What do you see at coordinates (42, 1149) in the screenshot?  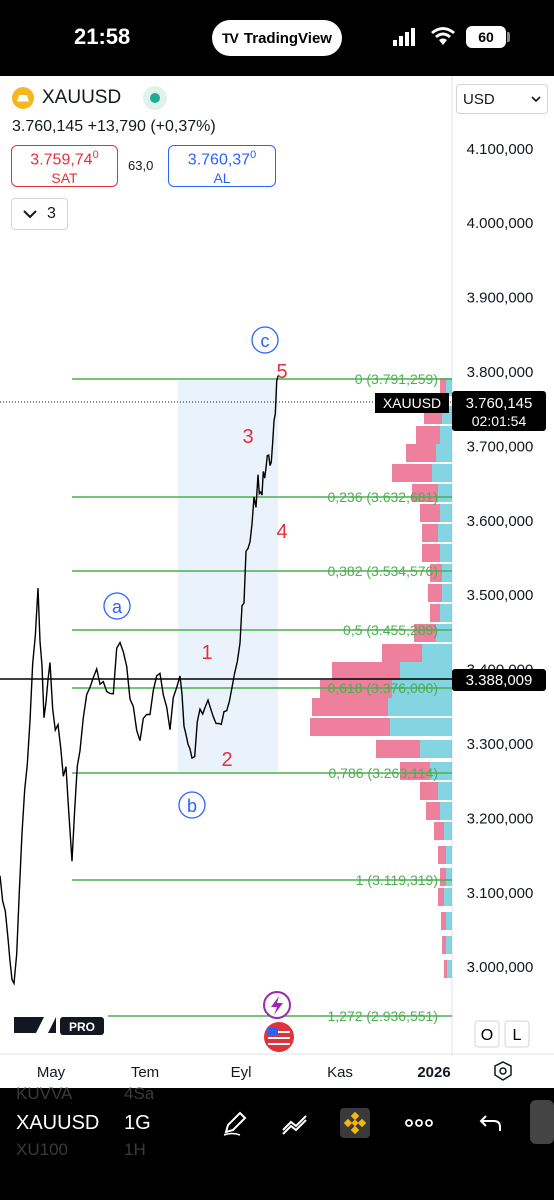 I see `ghost-symbol-2: XU100` at bounding box center [42, 1149].